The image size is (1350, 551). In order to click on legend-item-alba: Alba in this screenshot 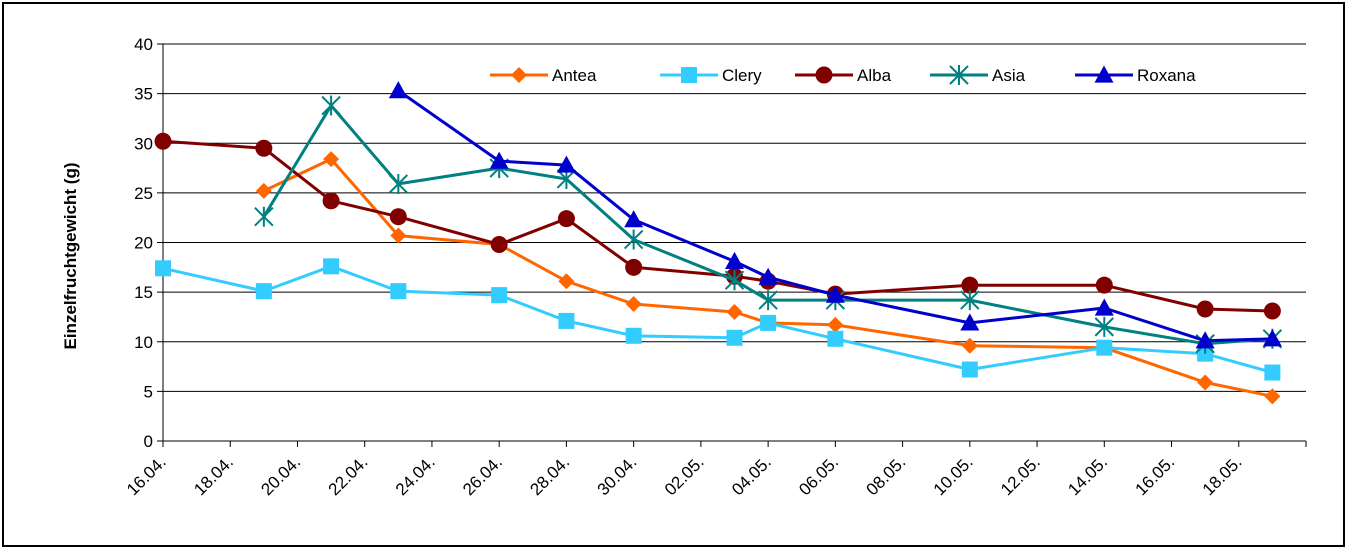, I will do `click(843, 75)`.